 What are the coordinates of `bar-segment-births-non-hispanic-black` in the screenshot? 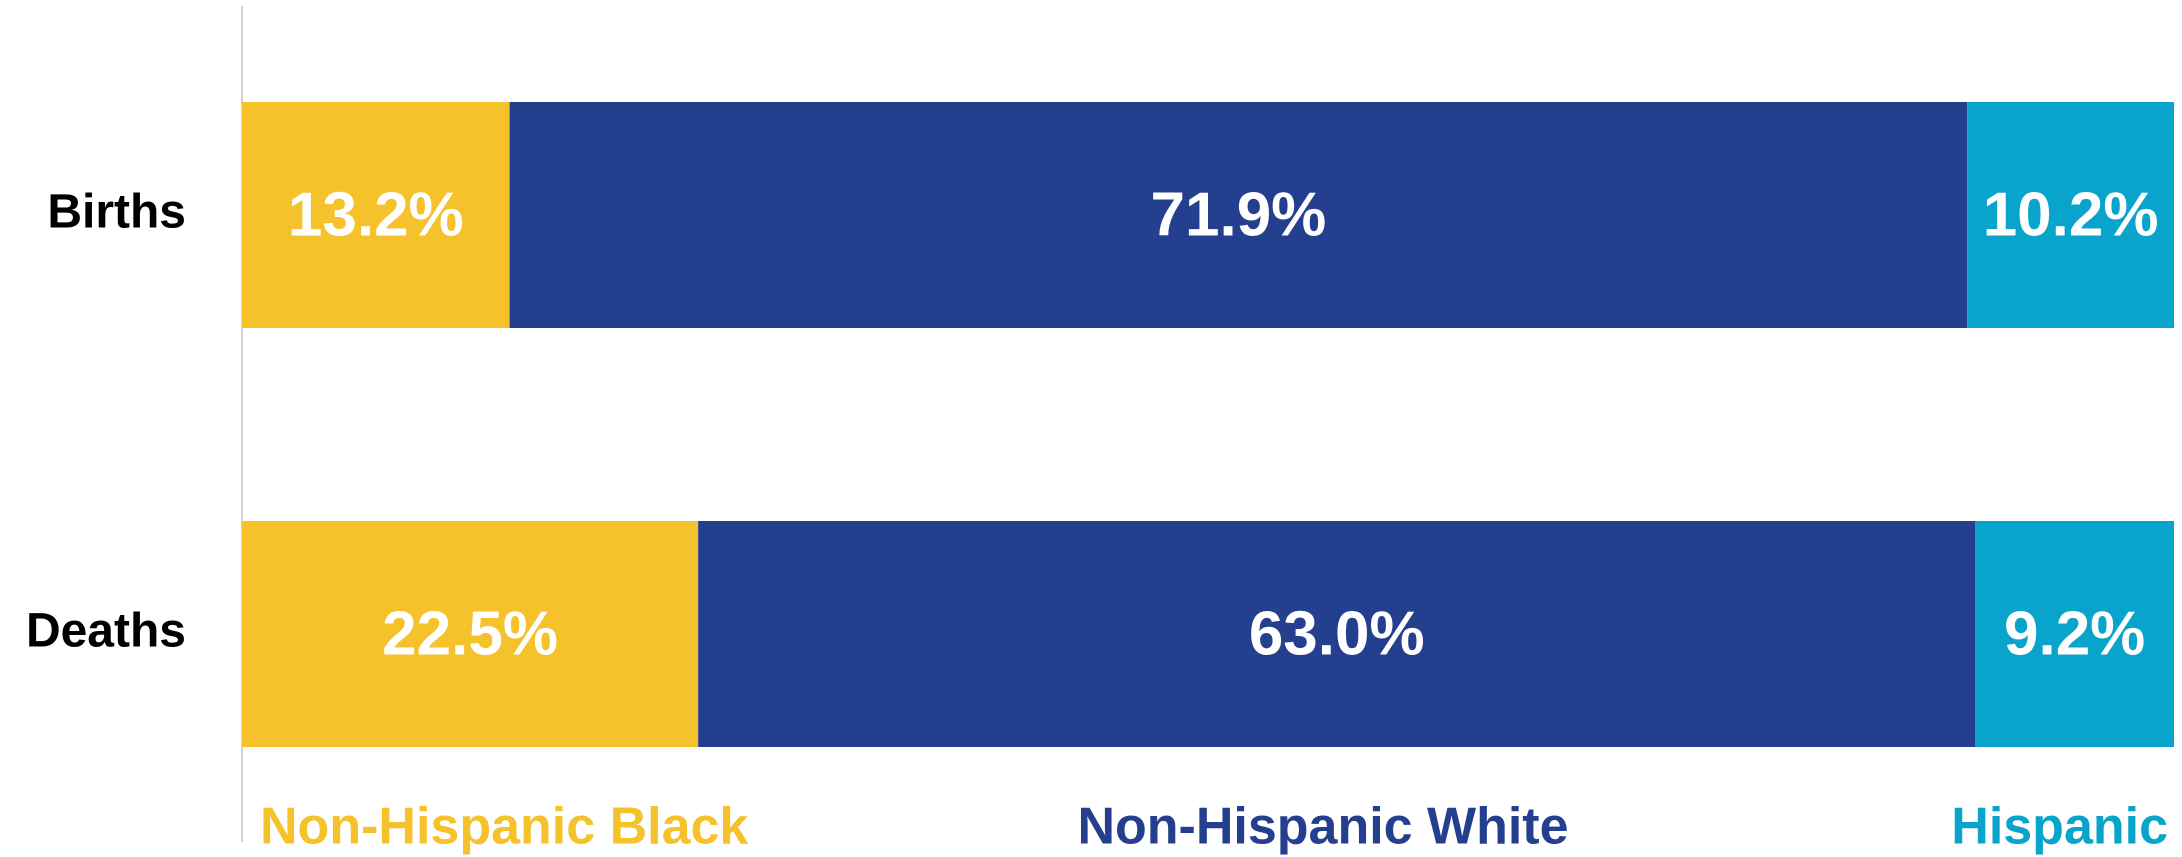 It's located at (376, 215).